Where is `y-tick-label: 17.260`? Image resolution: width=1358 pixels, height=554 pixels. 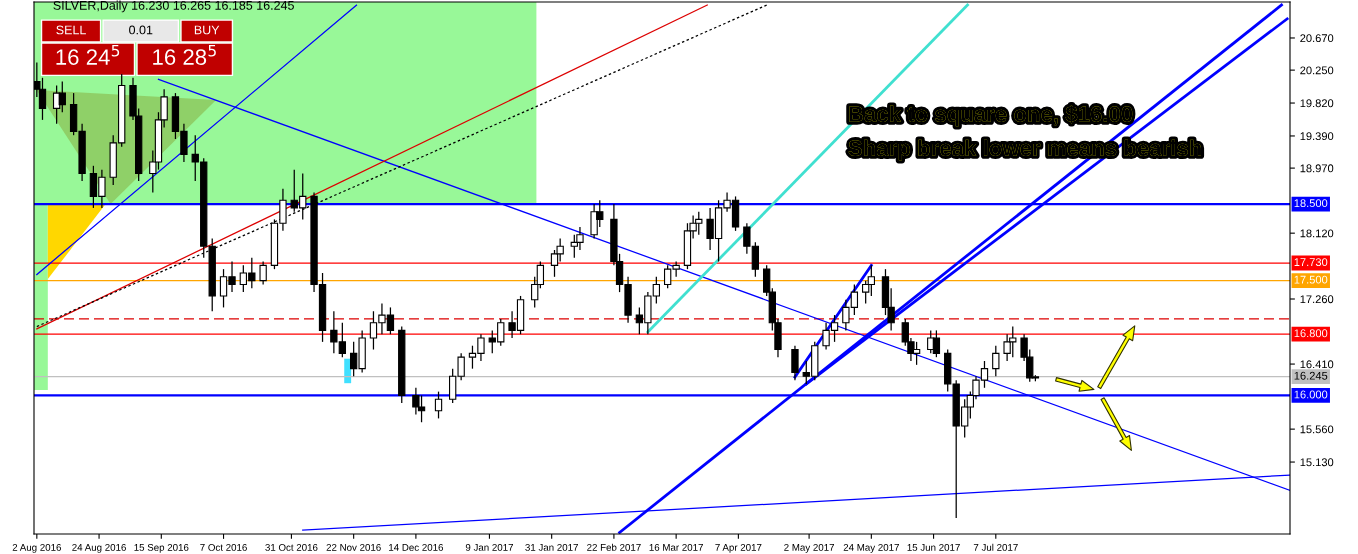
y-tick-label: 17.260 is located at coordinates (1317, 299).